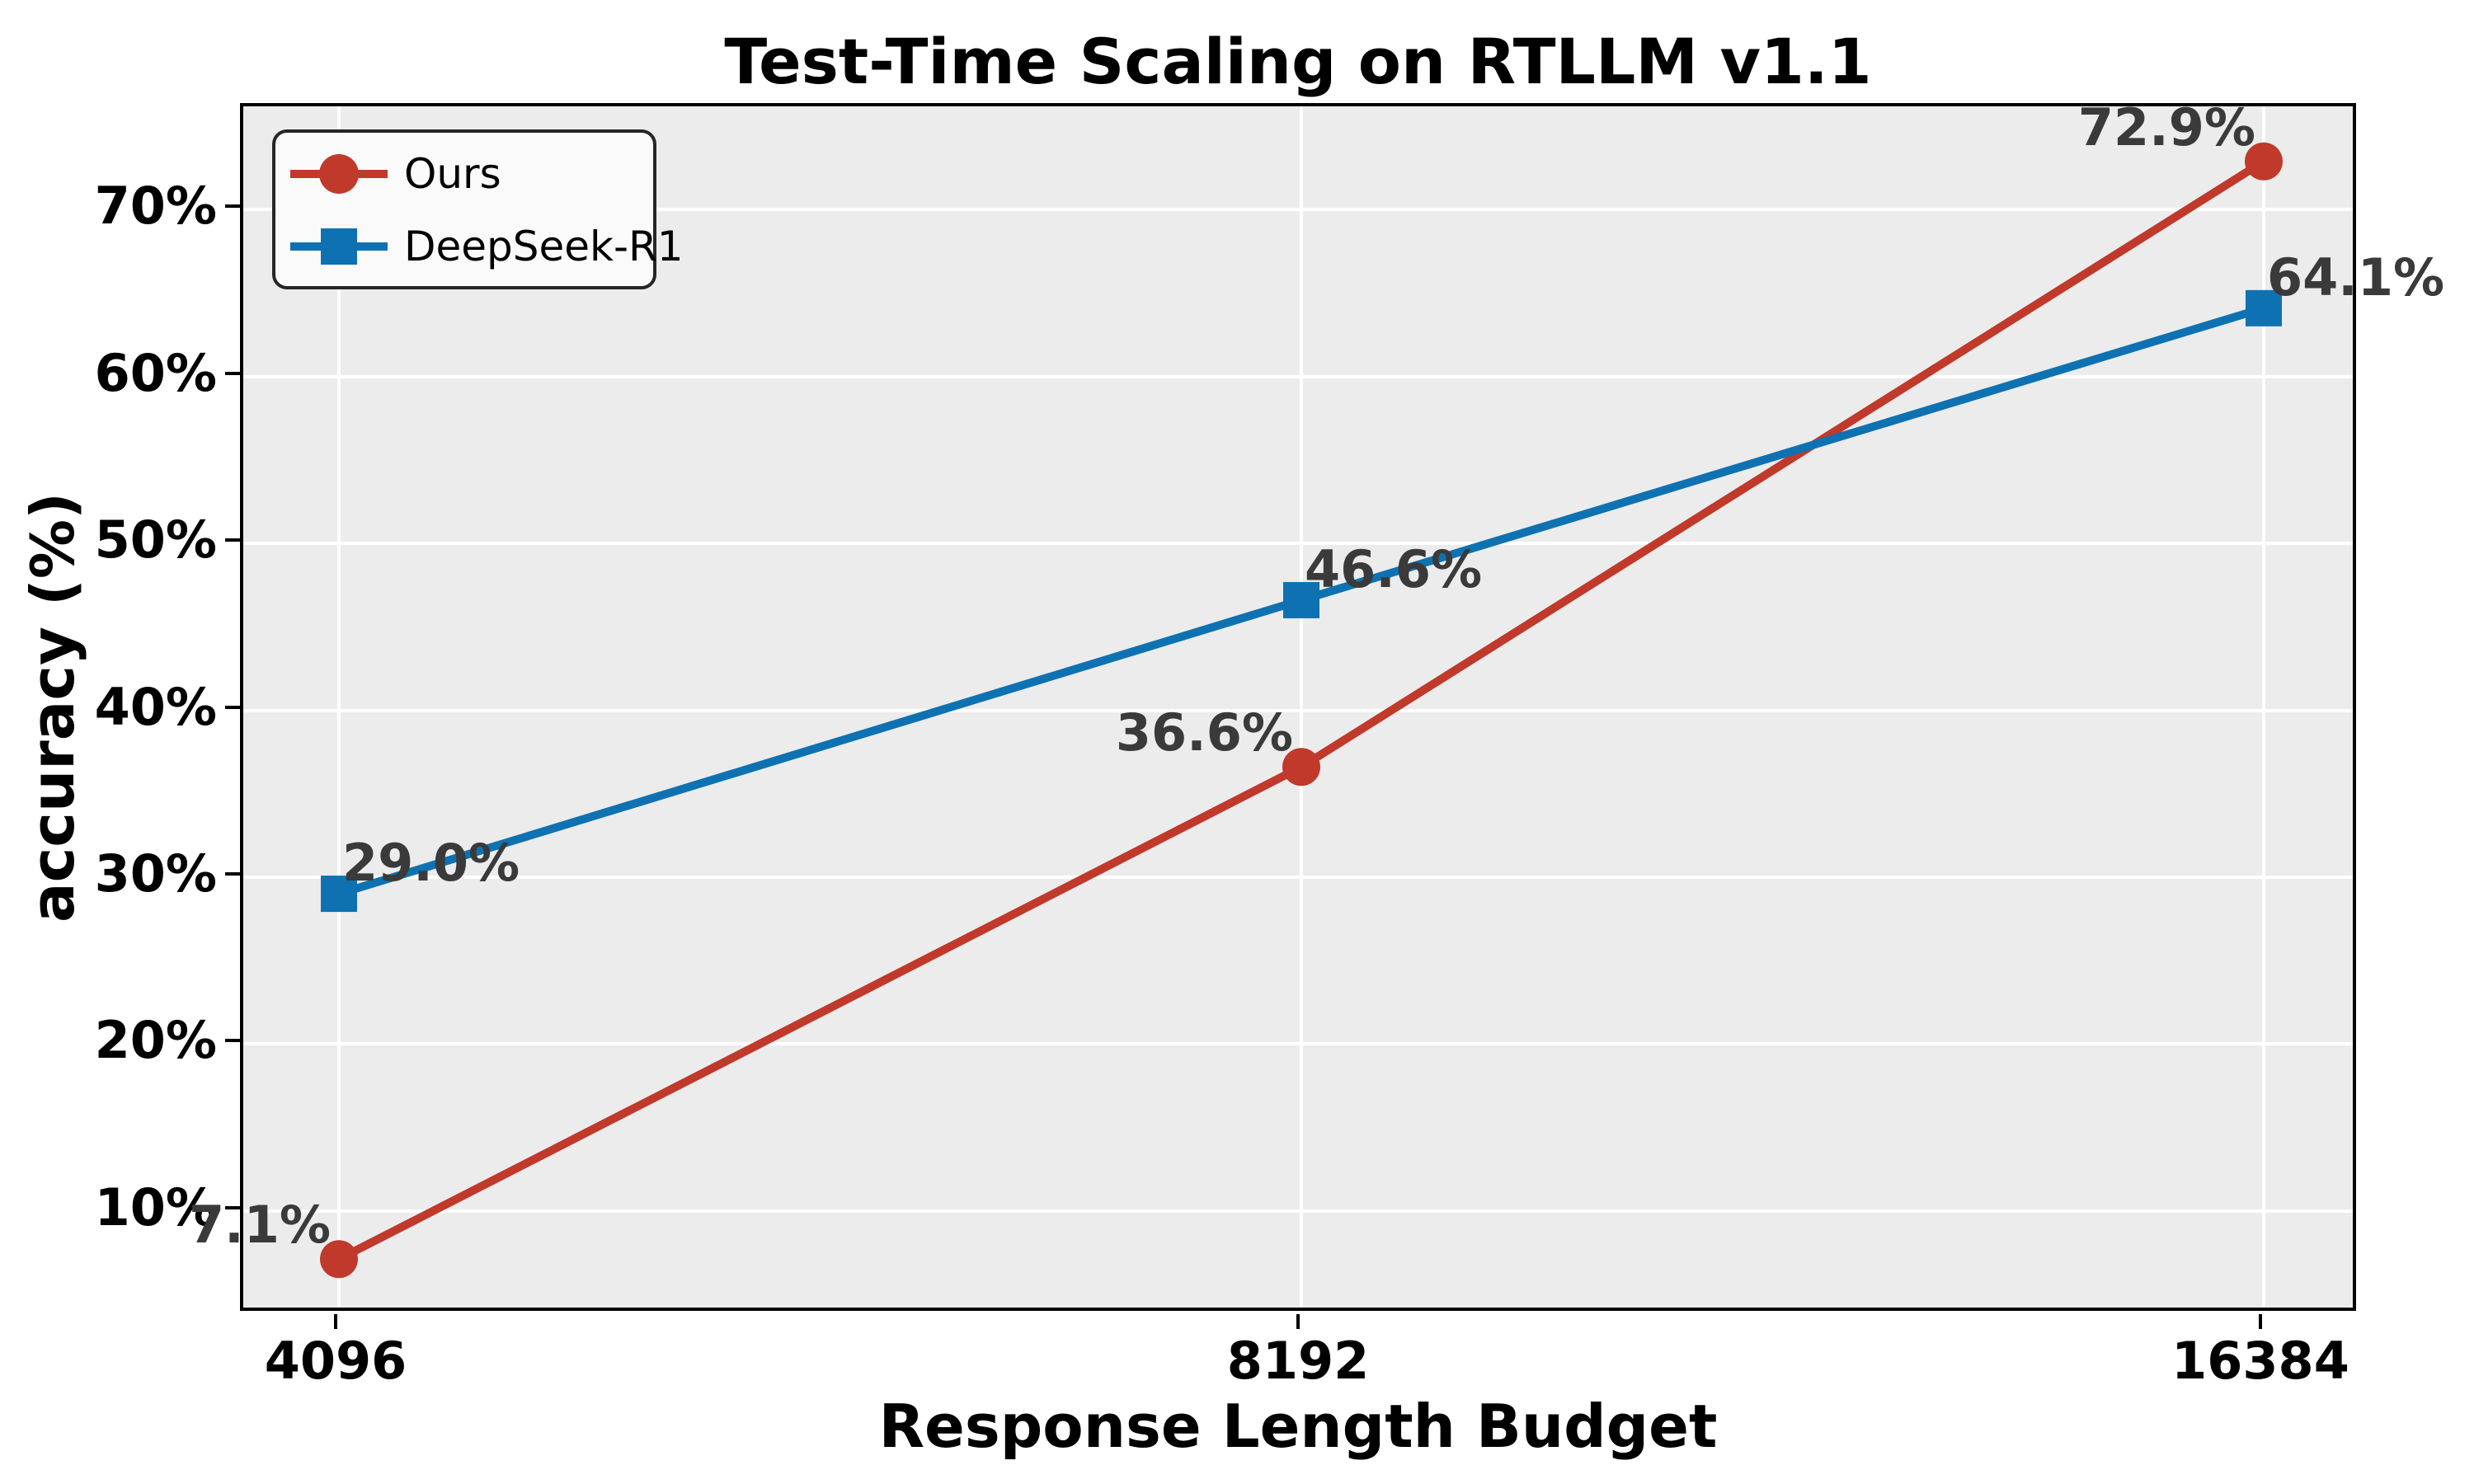  Describe the element at coordinates (1204, 732) in the screenshot. I see `data-label: 36.6%` at that location.